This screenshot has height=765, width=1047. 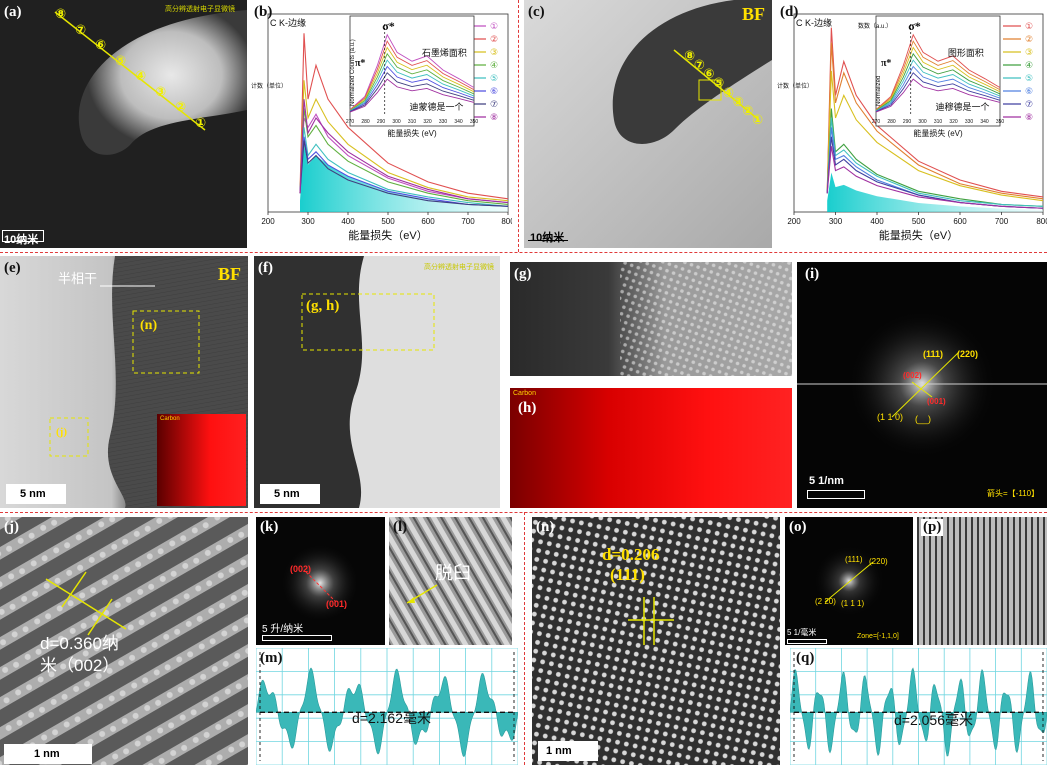 What do you see at coordinates (966, 52) in the screenshot?
I see `inset-annotation-1: 图形面积` at bounding box center [966, 52].